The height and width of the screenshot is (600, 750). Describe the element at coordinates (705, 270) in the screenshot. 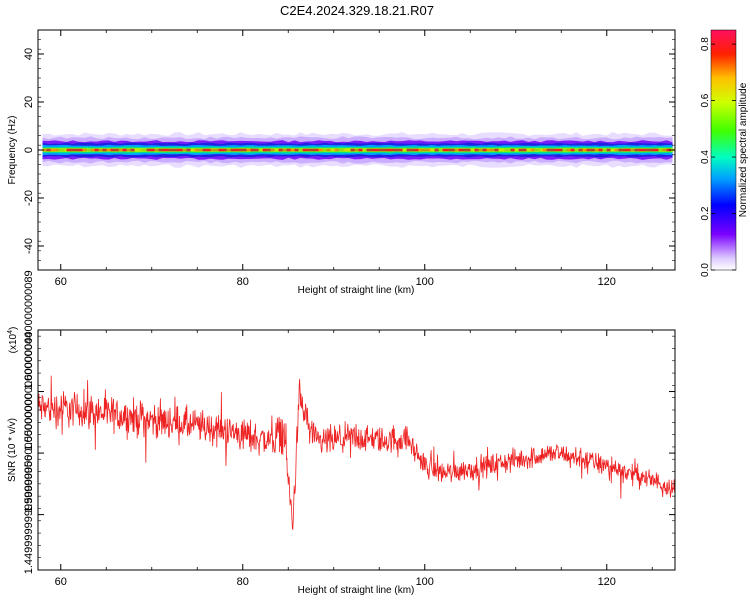

I see `colorbar-tick-label: 0.0` at that location.